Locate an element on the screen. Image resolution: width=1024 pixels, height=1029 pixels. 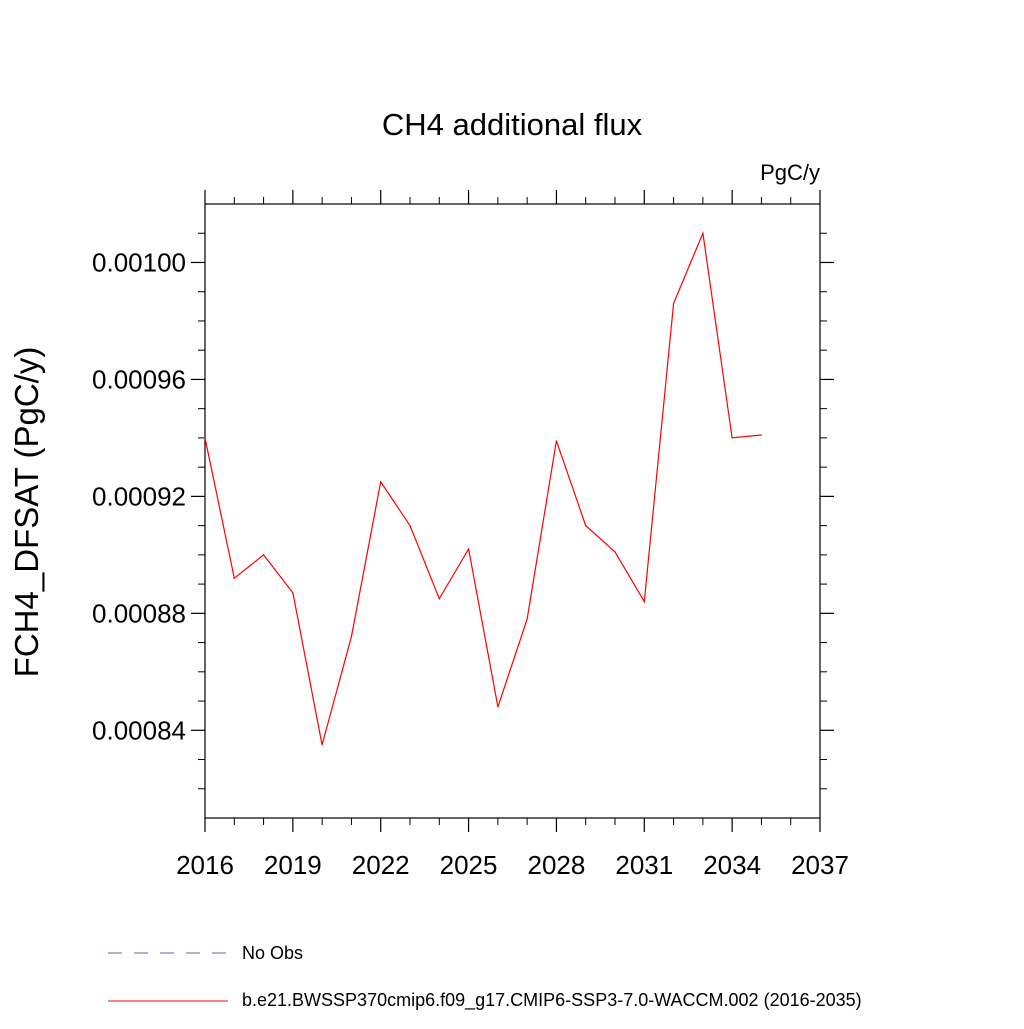
y-tick-label: 0.00088 is located at coordinates (139, 613).